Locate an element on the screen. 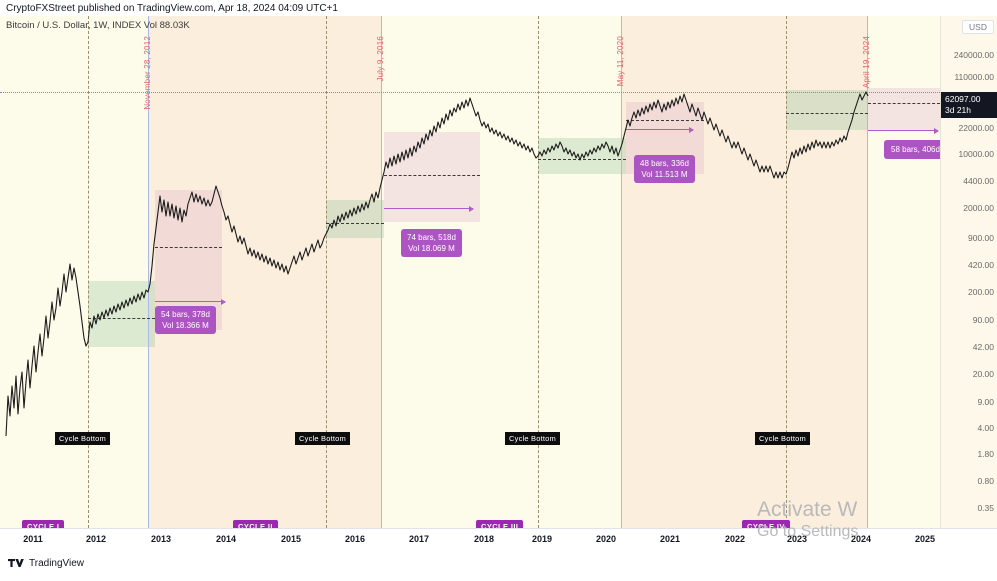 The height and width of the screenshot is (581, 997). measure-dash-4b is located at coordinates (904, 103).